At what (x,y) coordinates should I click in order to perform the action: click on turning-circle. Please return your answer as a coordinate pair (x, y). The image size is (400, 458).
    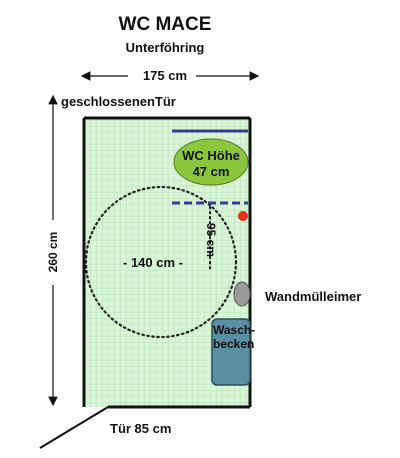
    Looking at the image, I should click on (161, 262).